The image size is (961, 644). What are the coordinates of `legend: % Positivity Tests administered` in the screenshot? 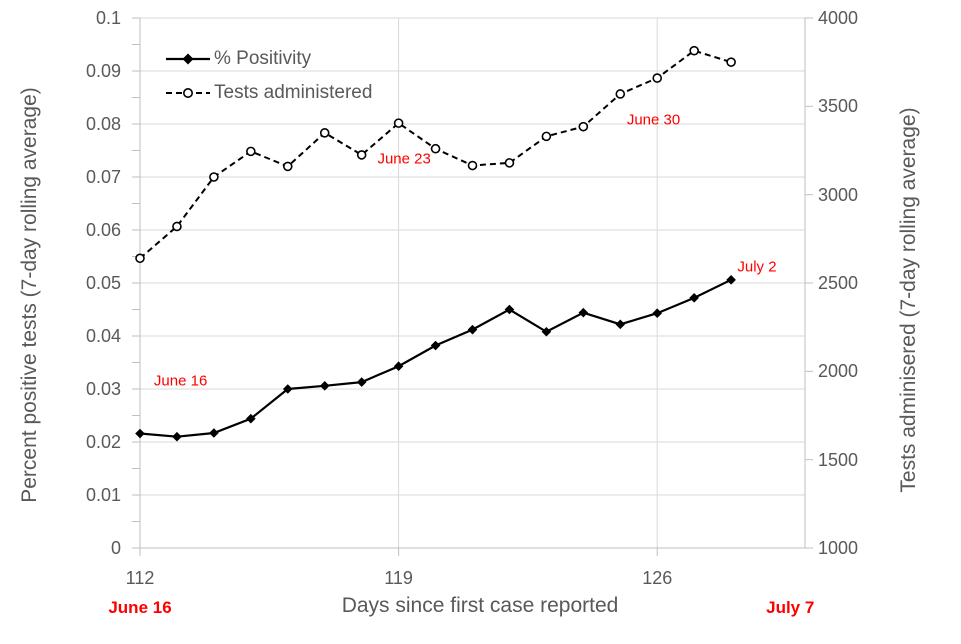 It's located at (269, 76).